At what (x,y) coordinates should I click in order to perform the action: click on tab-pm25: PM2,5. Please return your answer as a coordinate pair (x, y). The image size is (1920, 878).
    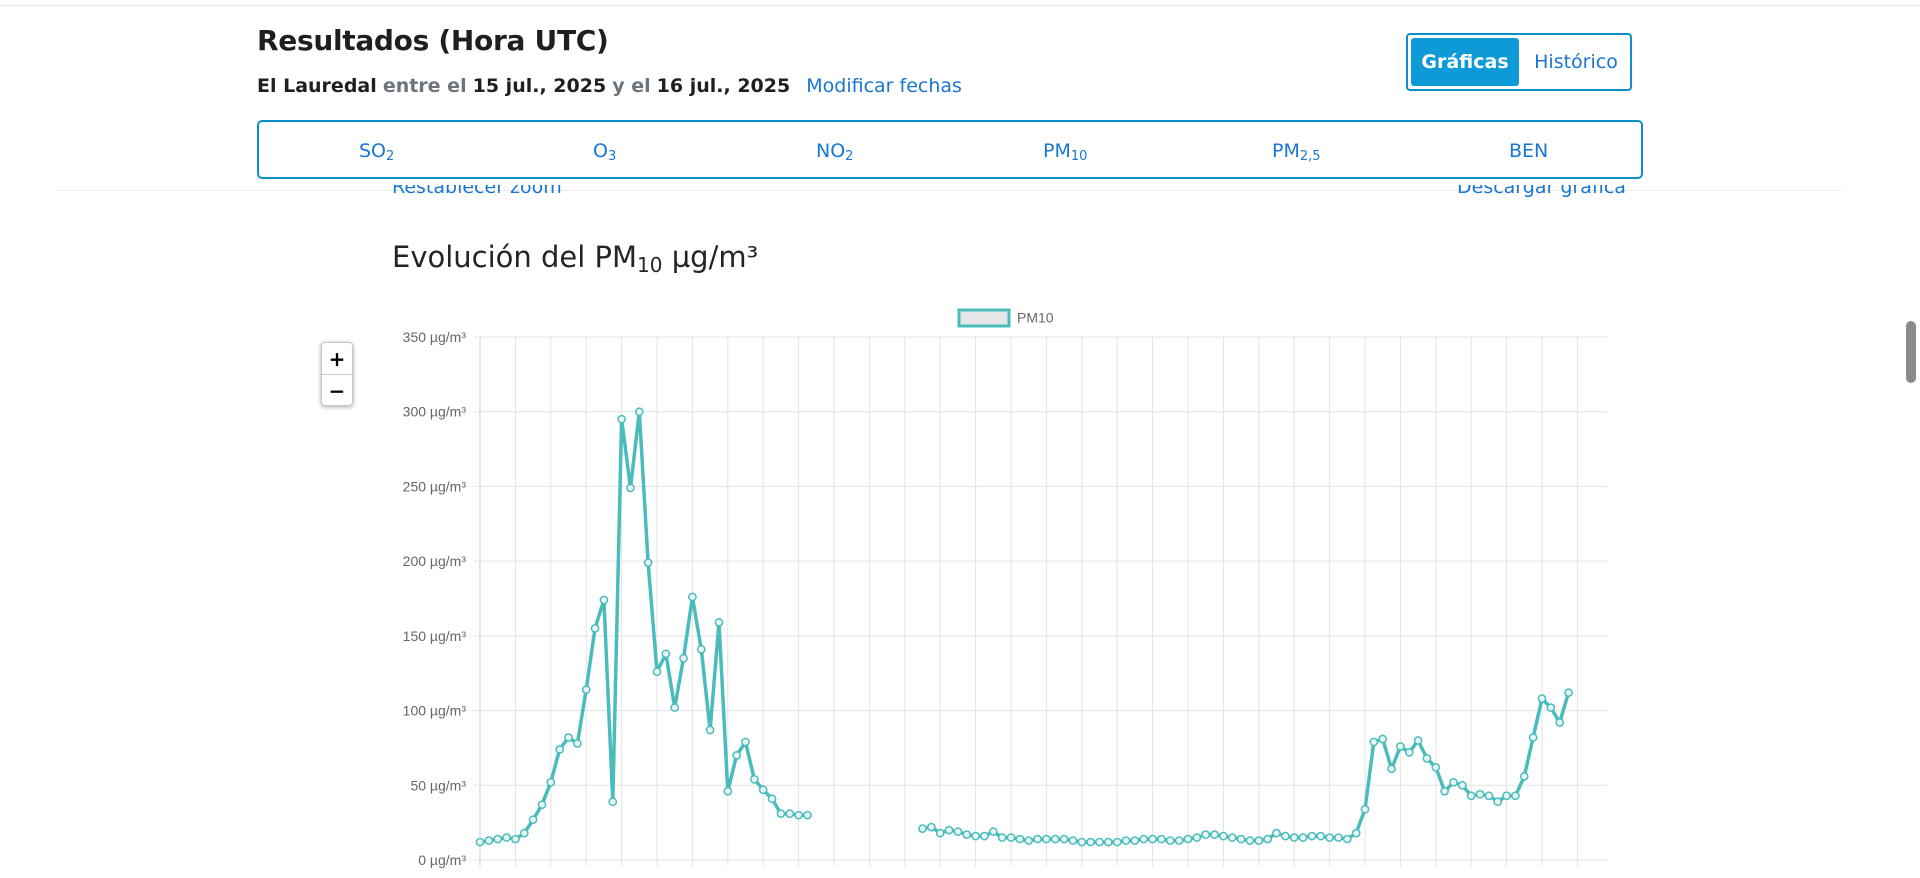
    Looking at the image, I should click on (1296, 152).